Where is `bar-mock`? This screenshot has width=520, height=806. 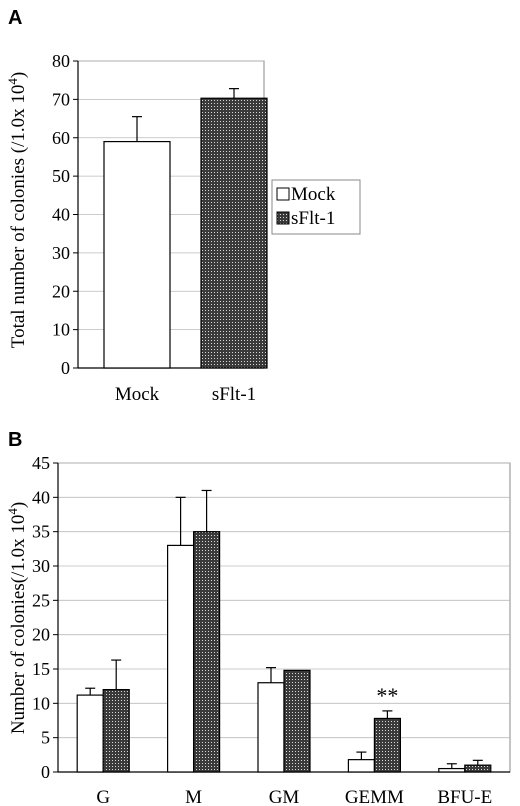 bar-mock is located at coordinates (137, 254).